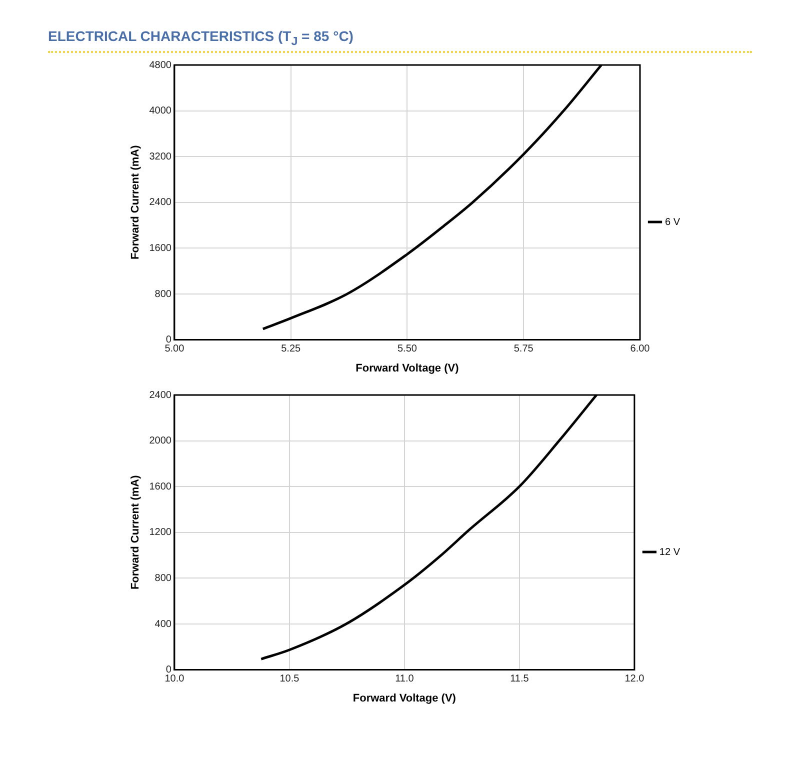 Image resolution: width=800 pixels, height=773 pixels. I want to click on x-tick-label: 12.0, so click(634, 678).